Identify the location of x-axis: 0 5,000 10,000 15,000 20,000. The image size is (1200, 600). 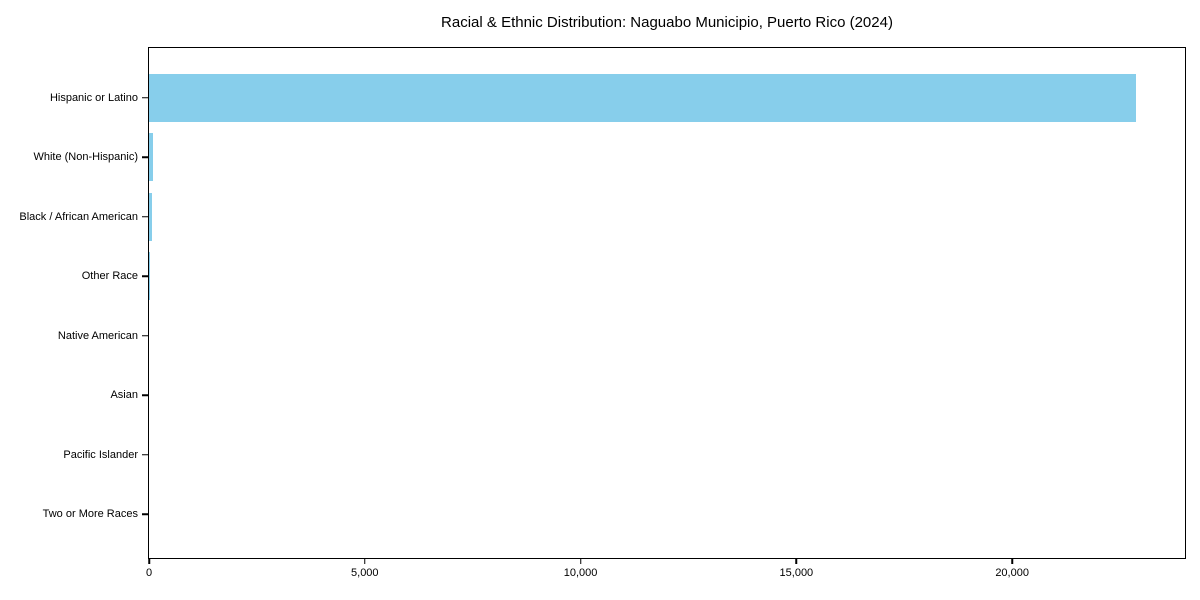
(665, 573).